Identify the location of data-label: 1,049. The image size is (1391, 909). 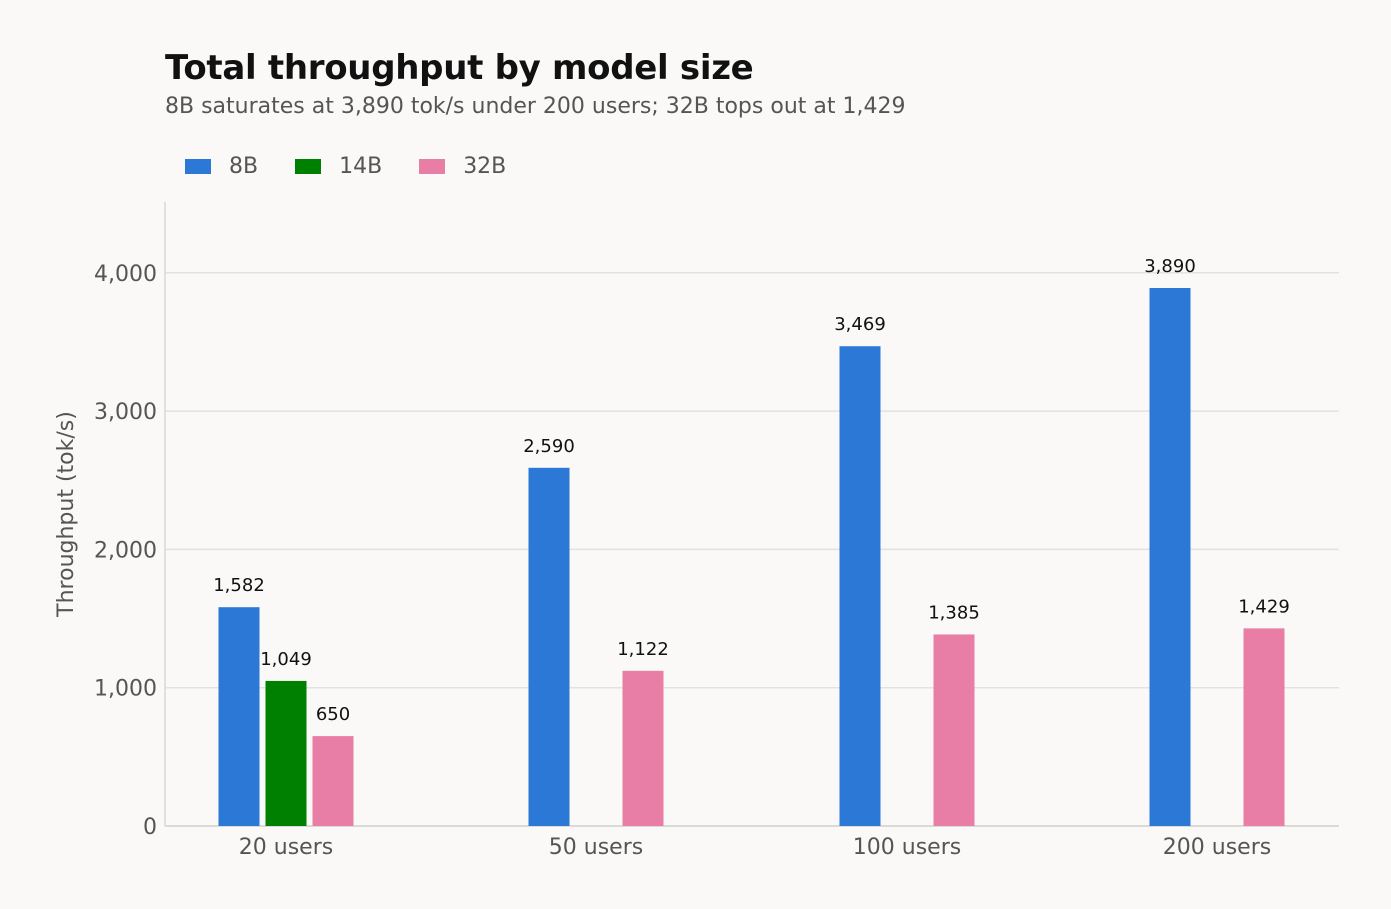
(286, 659).